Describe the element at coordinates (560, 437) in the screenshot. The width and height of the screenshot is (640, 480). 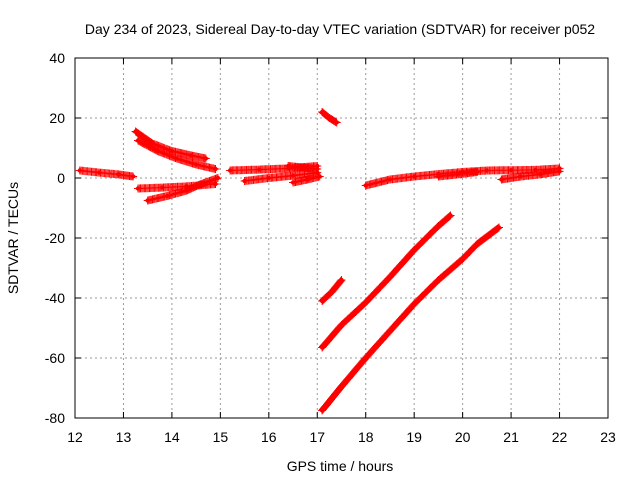
I see `x-tick-label: 22` at that location.